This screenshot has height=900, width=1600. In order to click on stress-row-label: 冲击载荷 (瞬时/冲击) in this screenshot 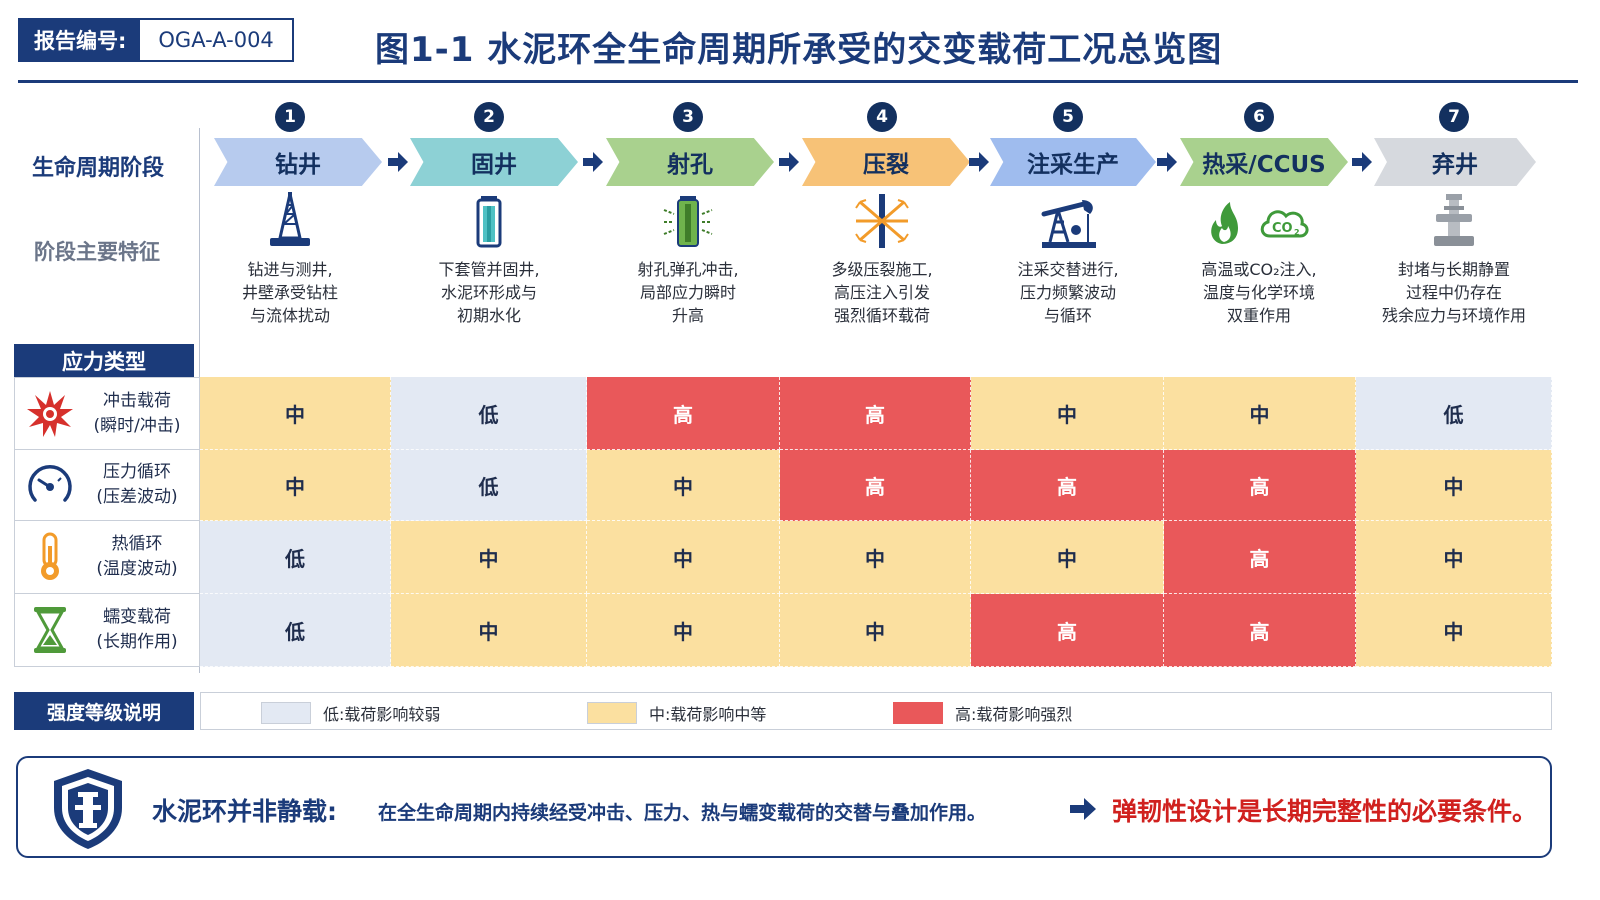, I will do `click(107, 413)`.